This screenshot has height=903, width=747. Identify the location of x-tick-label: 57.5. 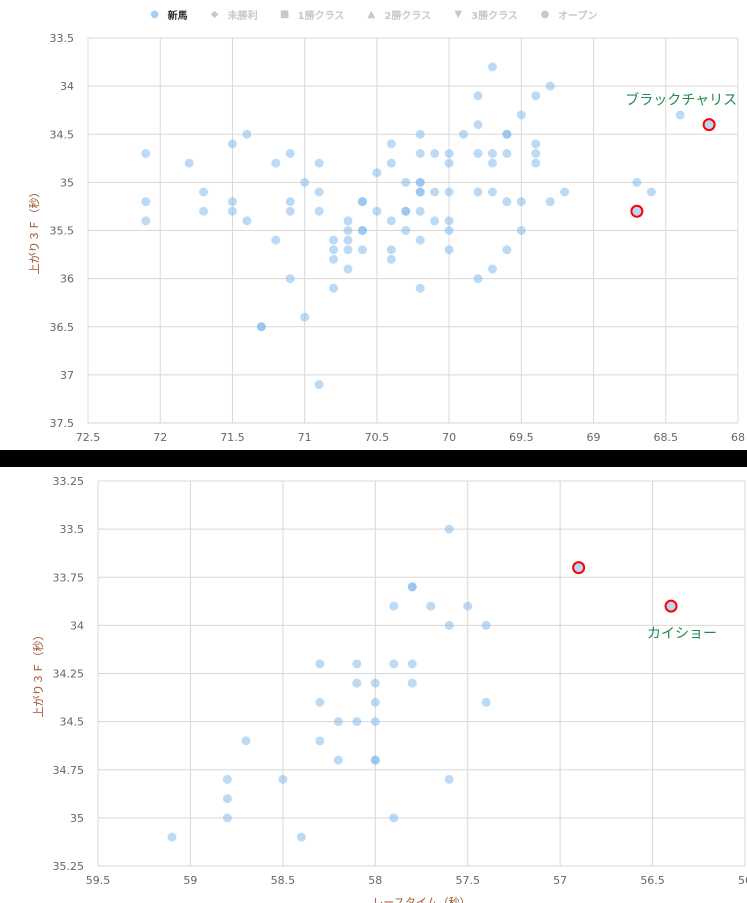
(467, 880).